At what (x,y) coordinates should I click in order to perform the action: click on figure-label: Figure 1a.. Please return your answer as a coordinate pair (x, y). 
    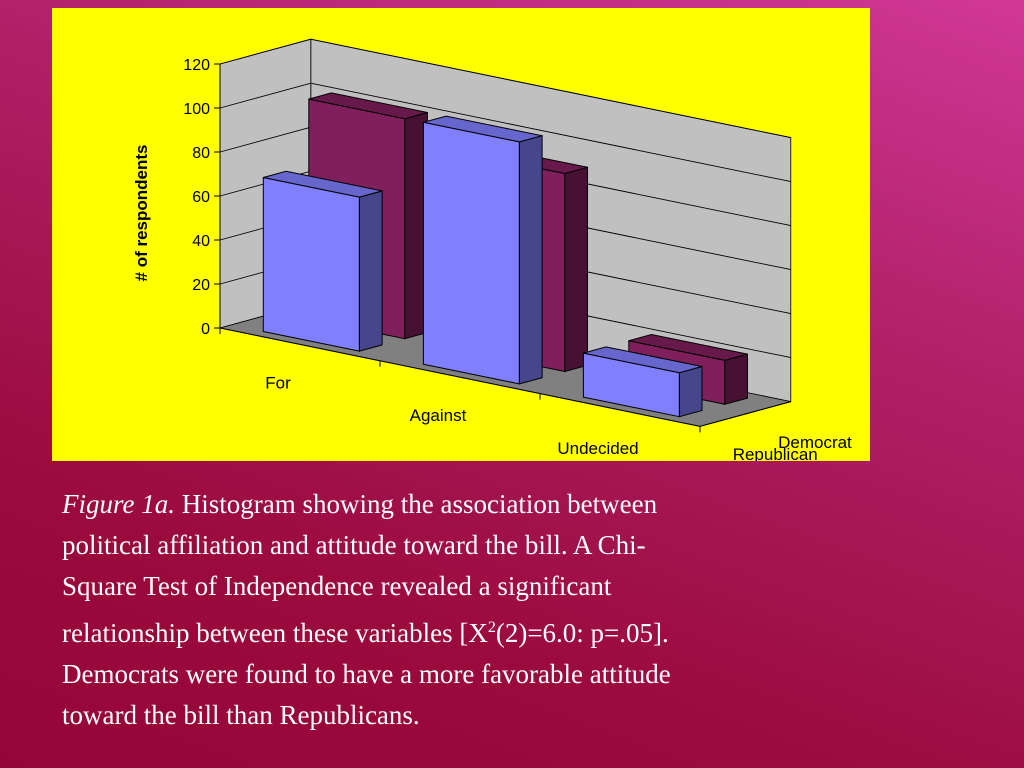
    Looking at the image, I should click on (118, 504).